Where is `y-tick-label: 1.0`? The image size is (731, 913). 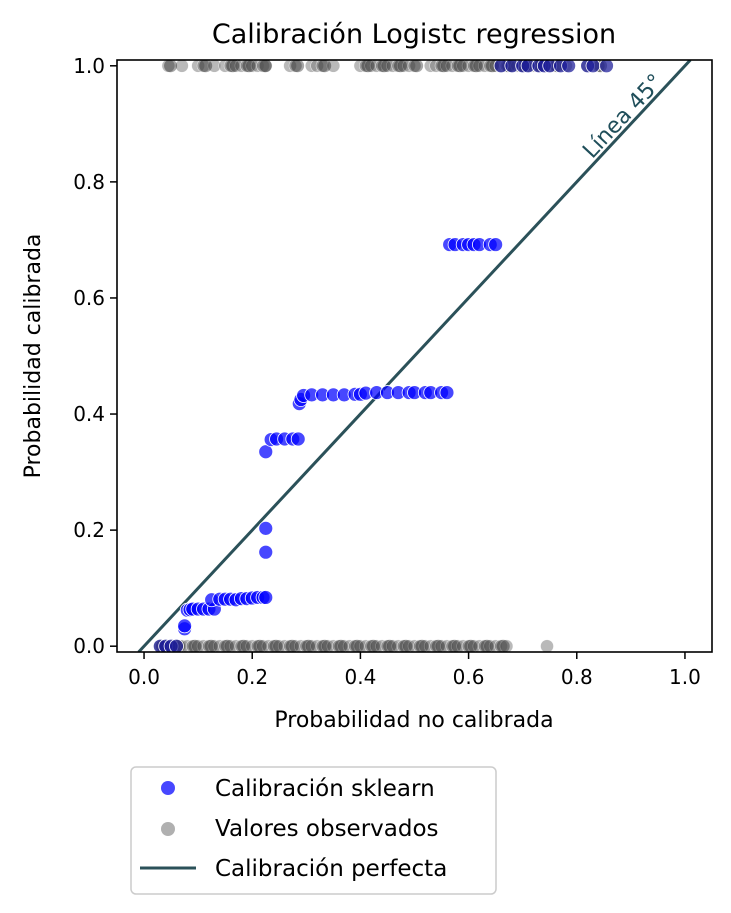 y-tick-label: 1.0 is located at coordinates (89, 66).